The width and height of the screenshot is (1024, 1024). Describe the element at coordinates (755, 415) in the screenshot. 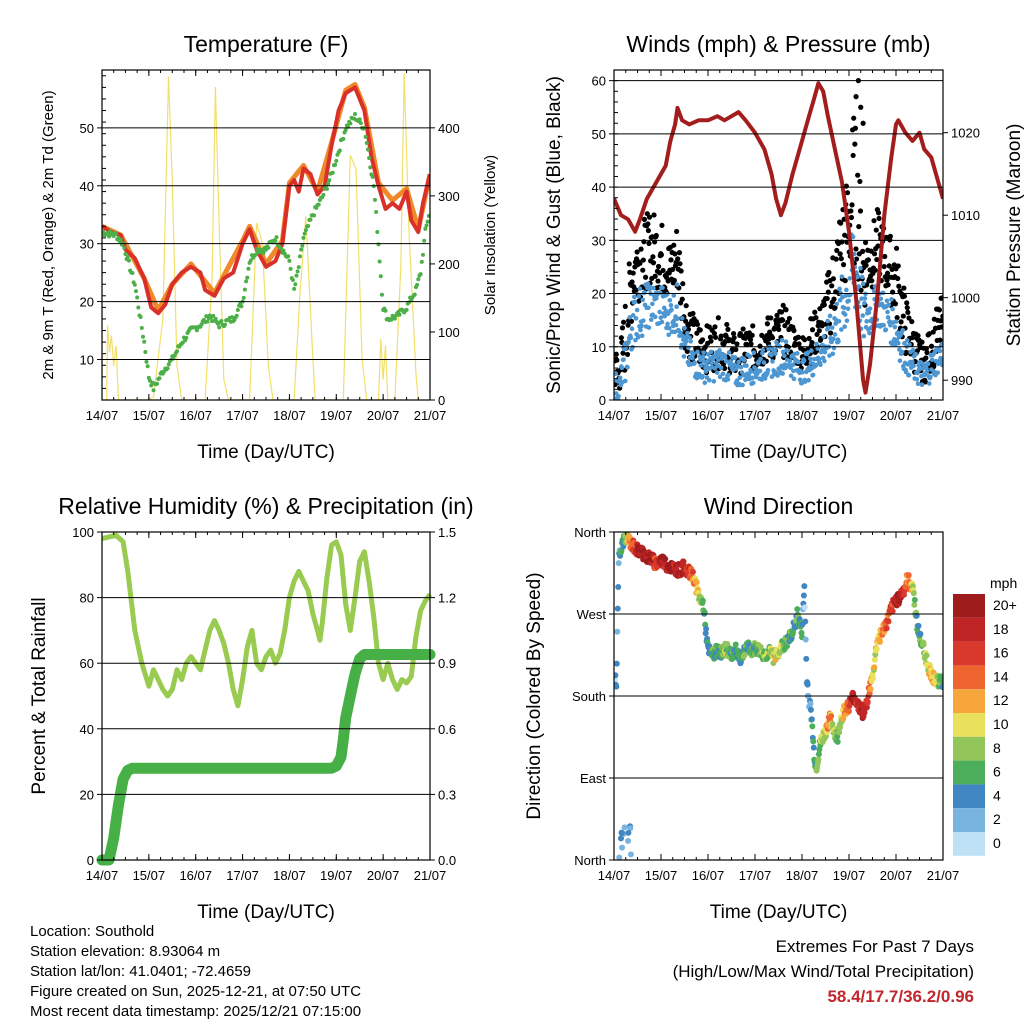

I see `winds-xtick-label: 17/07` at that location.